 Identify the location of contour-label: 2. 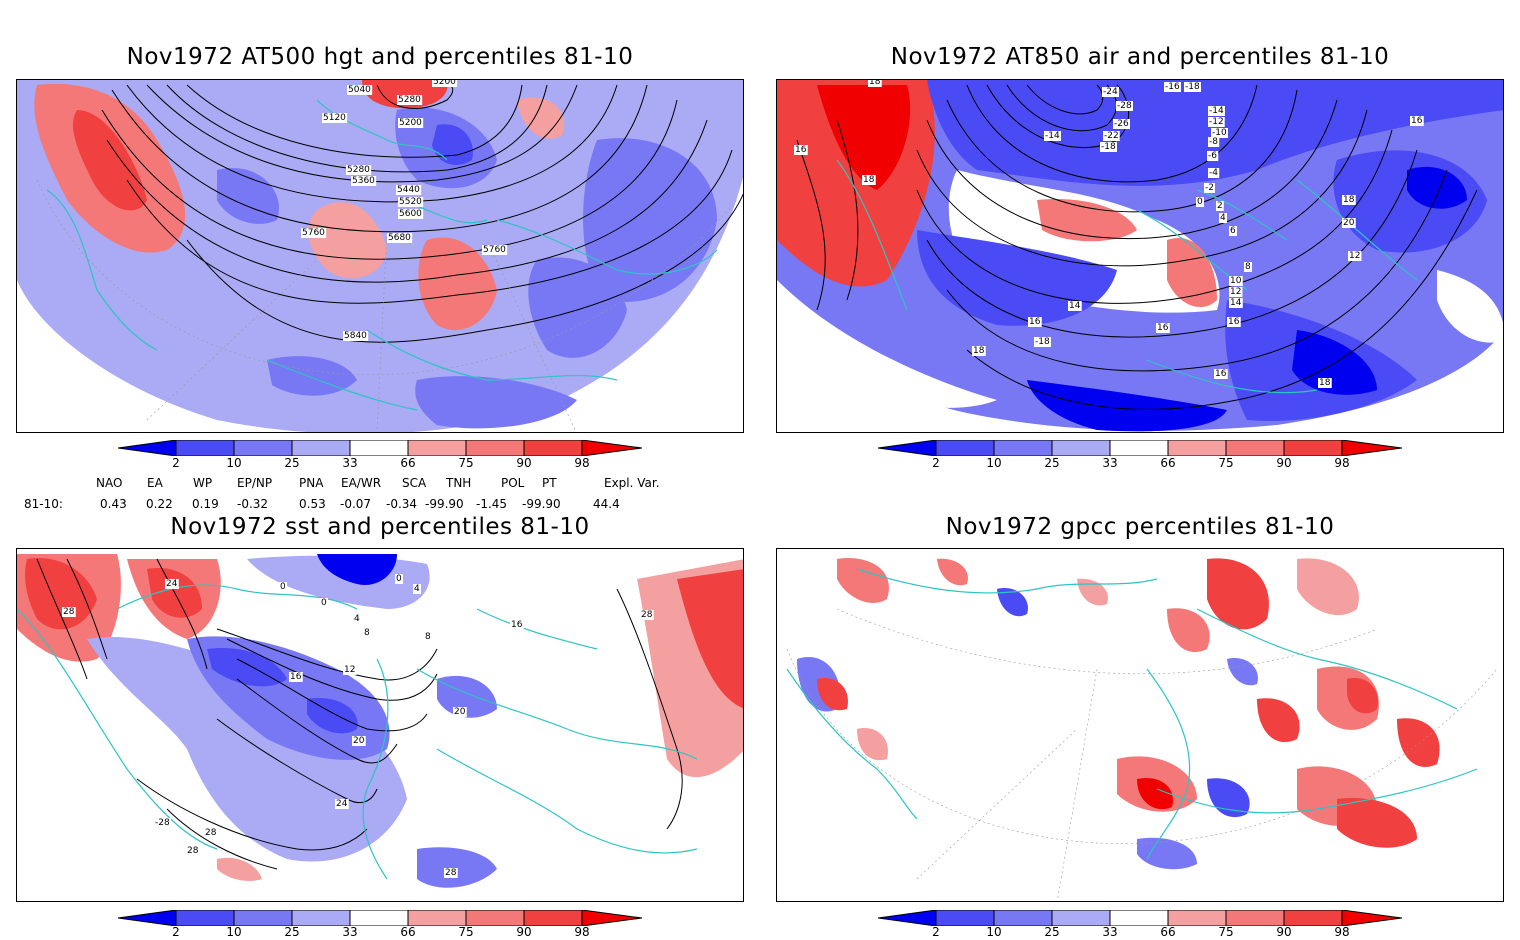
(1220, 206).